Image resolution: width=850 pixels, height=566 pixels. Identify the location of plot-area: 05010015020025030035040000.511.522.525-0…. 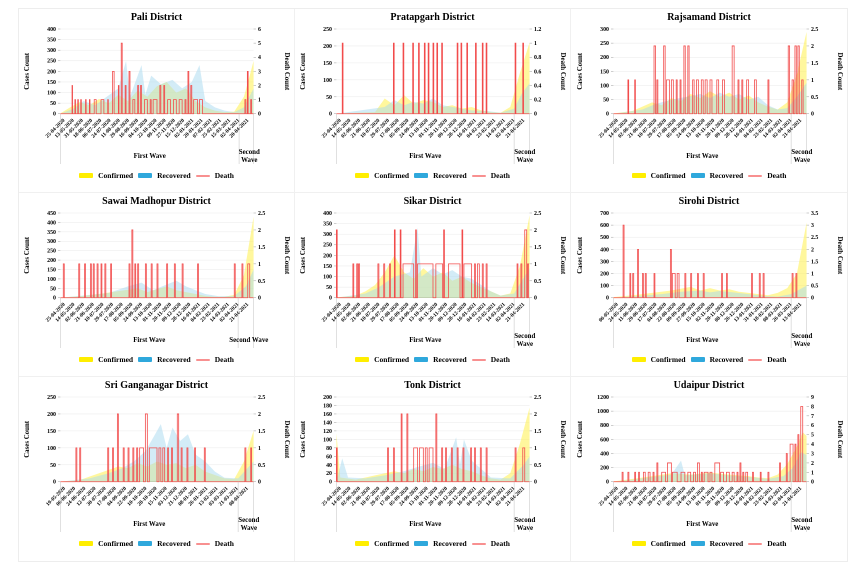
(433, 279).